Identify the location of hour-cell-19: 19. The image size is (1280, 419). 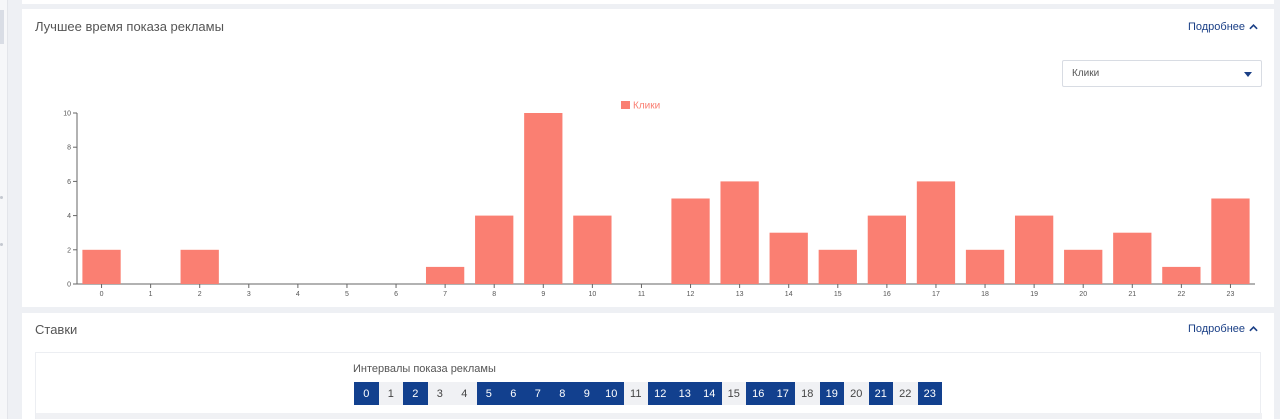
(831, 393).